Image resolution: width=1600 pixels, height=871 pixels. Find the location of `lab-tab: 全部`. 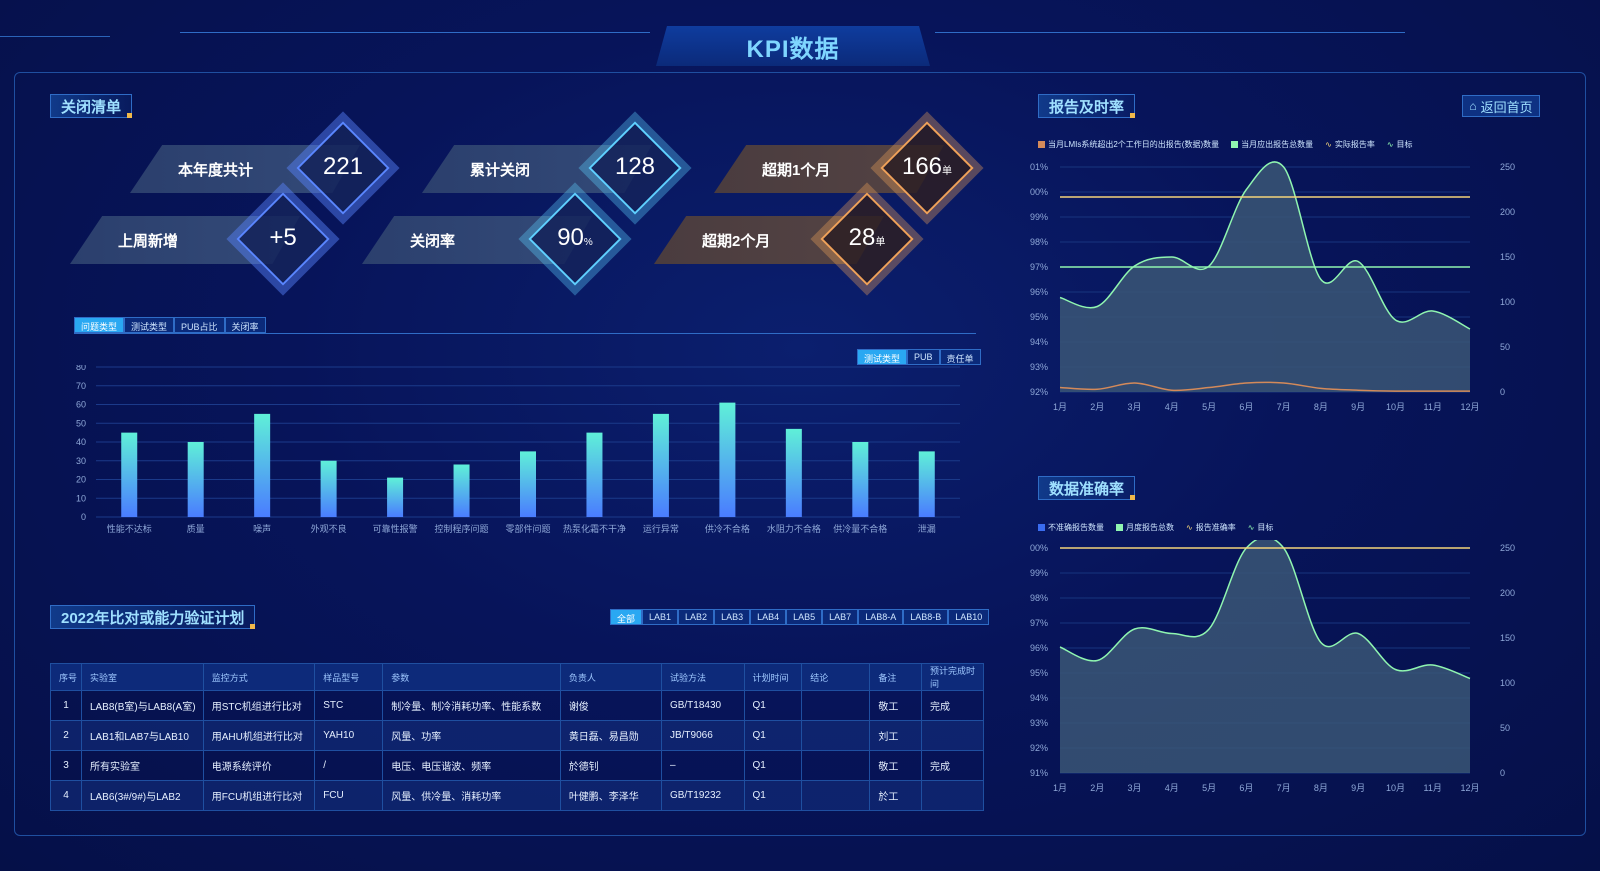

lab-tab: 全部 is located at coordinates (626, 617).